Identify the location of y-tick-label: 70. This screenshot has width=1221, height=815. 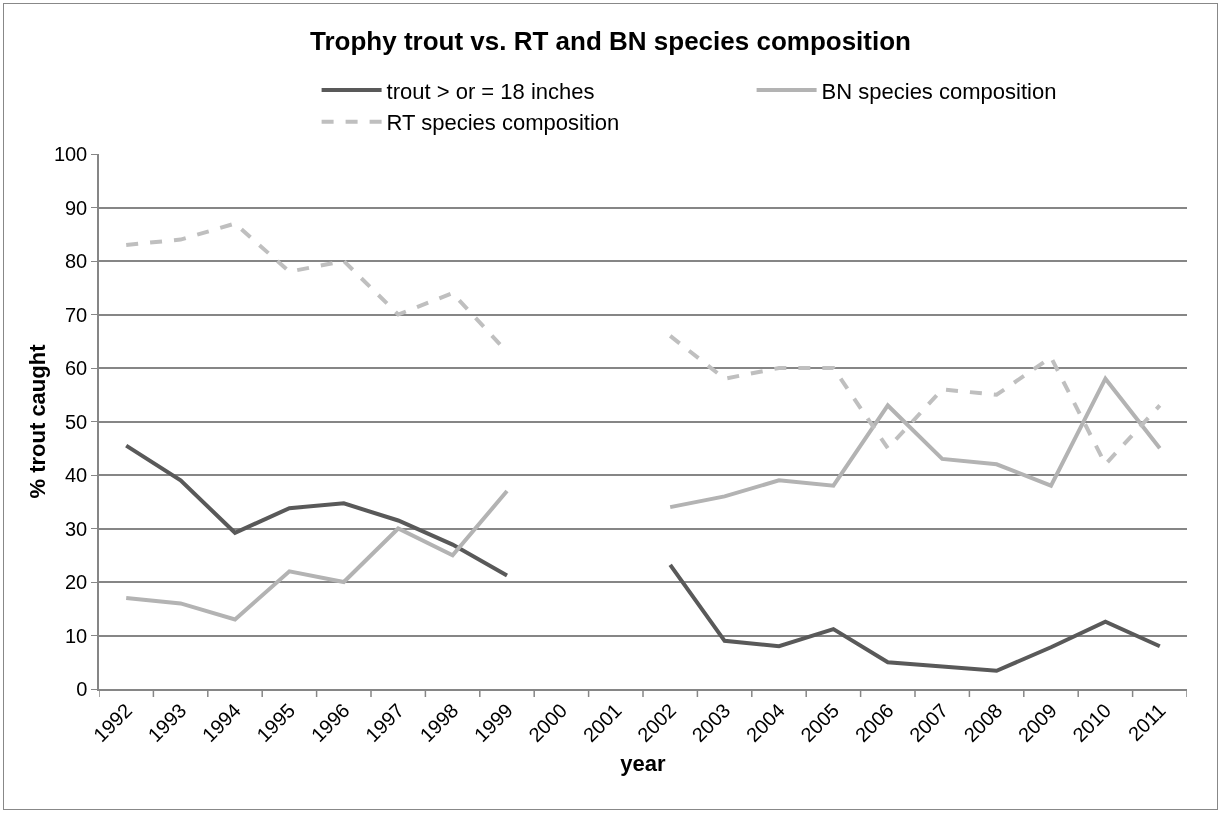
(76, 314).